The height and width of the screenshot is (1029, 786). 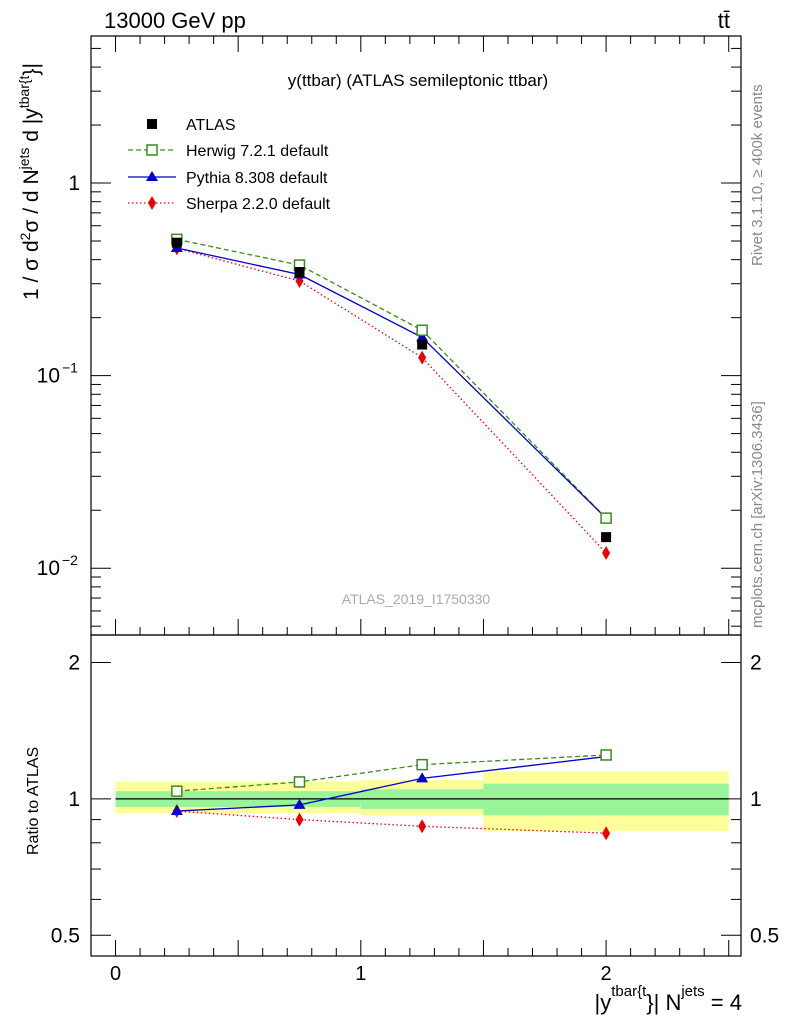 What do you see at coordinates (418, 80) in the screenshot?
I see `chart-title: y(ttbar) (ATLAS semileptonic ttbar)` at bounding box center [418, 80].